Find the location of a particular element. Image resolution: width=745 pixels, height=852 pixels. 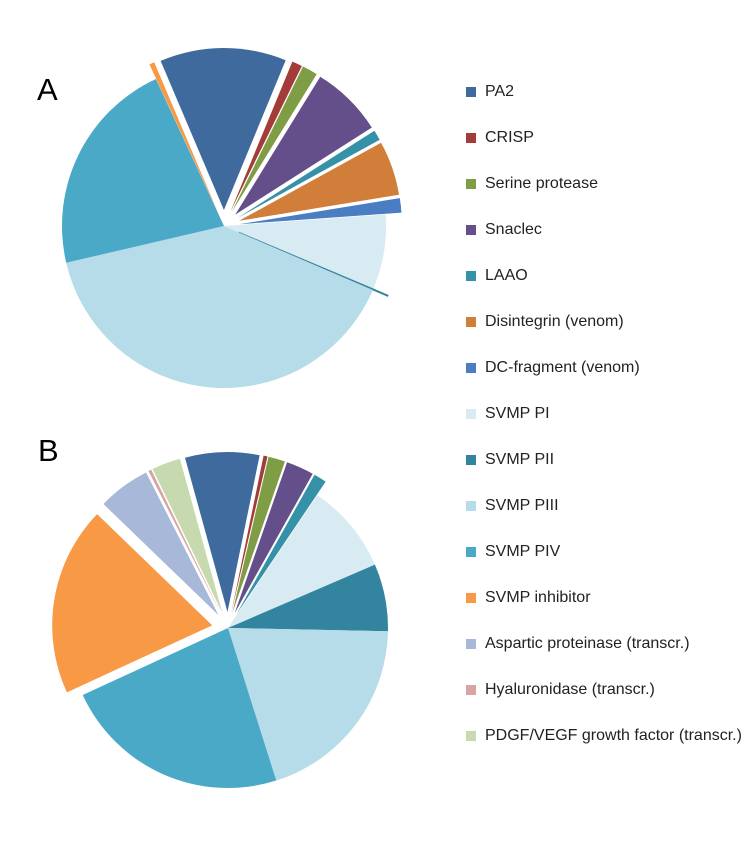

legend-item: Serine protease is located at coordinates (605, 197).